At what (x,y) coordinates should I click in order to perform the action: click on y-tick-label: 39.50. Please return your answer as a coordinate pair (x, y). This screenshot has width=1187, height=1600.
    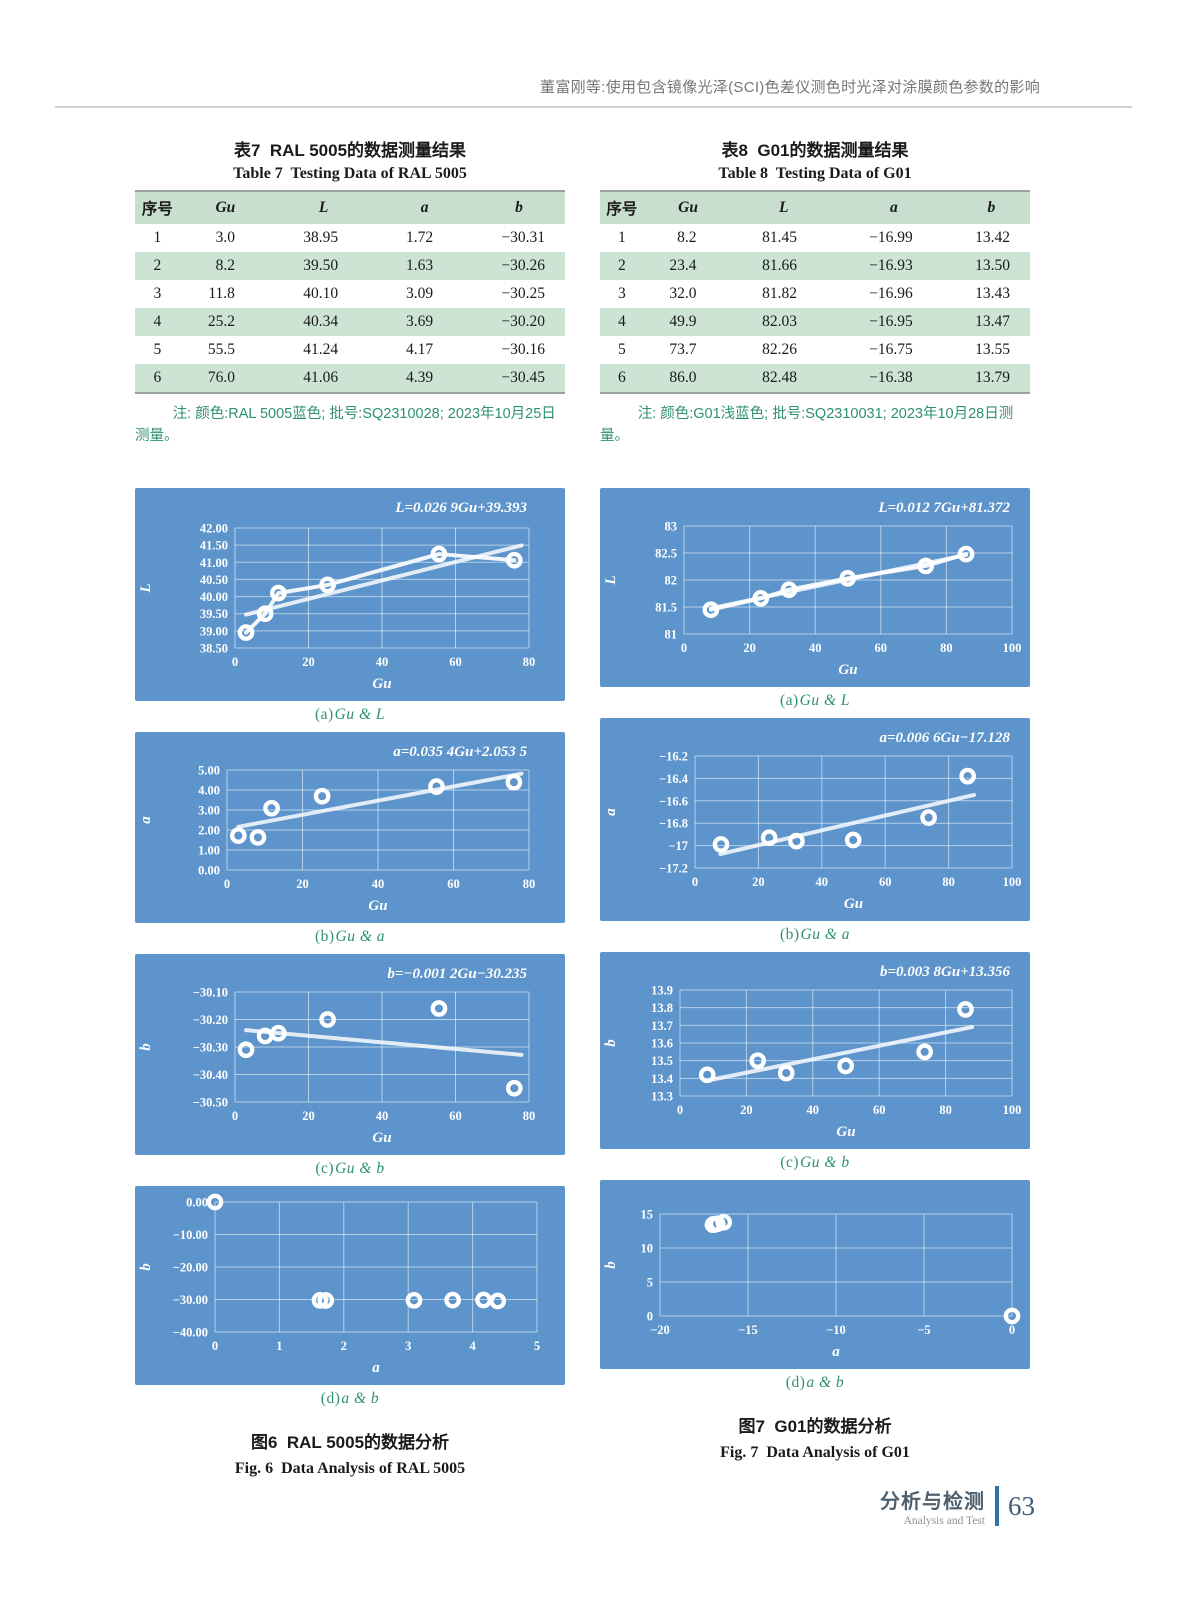
    Looking at the image, I should click on (214, 614).